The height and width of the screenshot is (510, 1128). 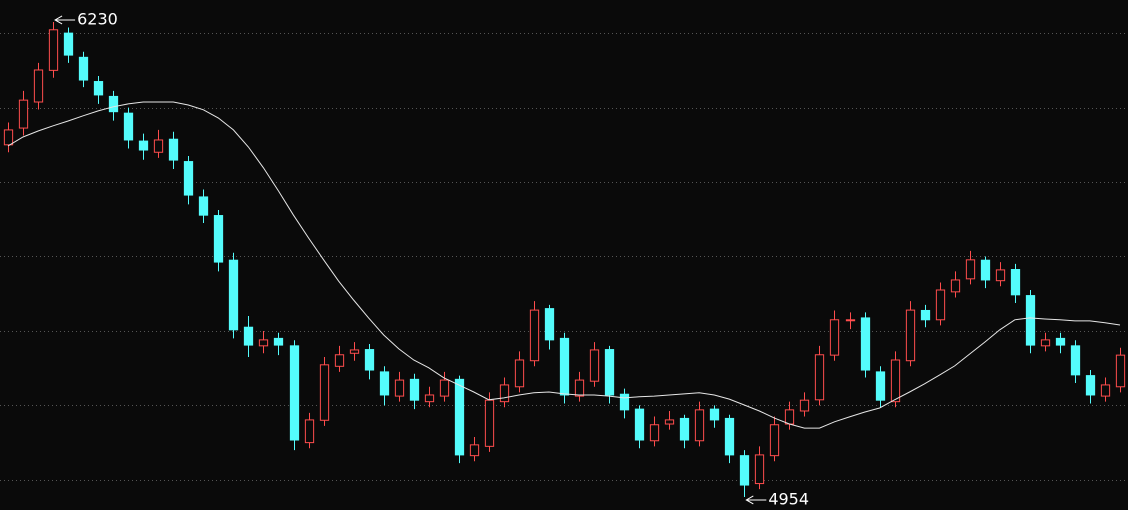 I want to click on annotation-label: 6230, so click(x=97, y=18).